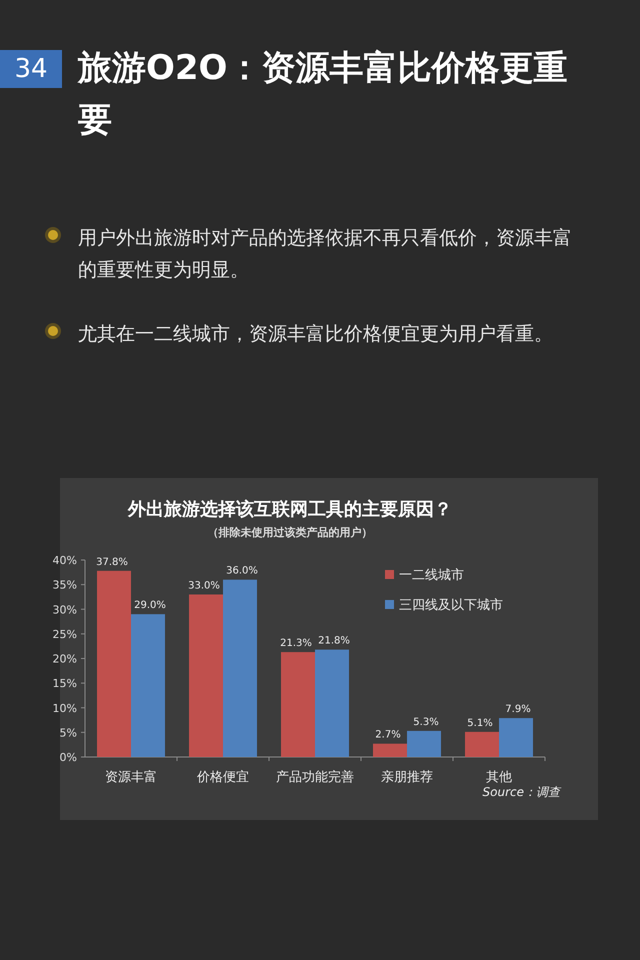 This screenshot has width=640, height=960. Describe the element at coordinates (289, 509) in the screenshot. I see `chart-subtitle: 外出旅游选择该互联网工具的主要原因？` at that location.